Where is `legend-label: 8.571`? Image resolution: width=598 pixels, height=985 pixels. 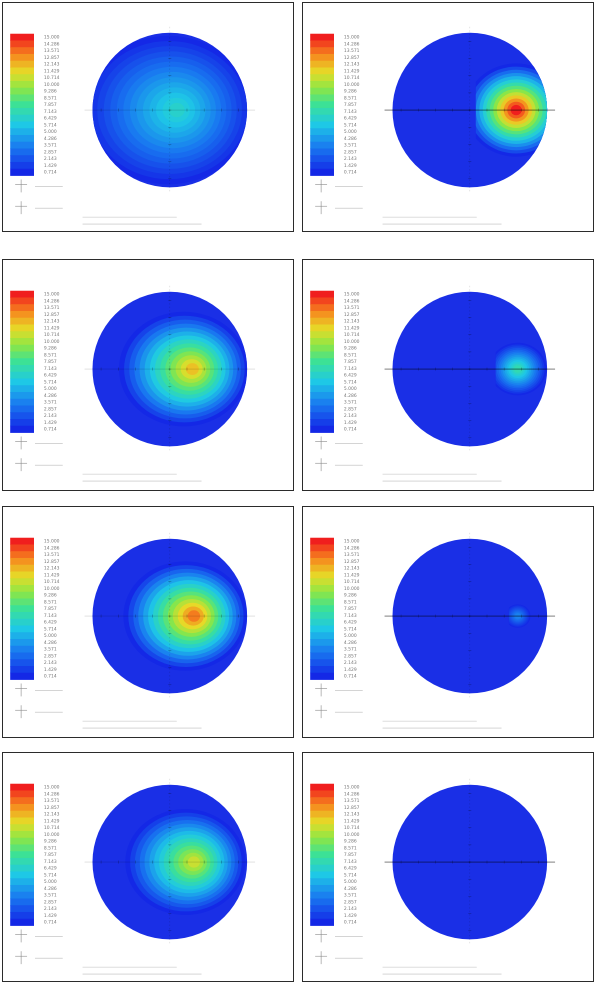
legend-label: 8.571 is located at coordinates (50, 98).